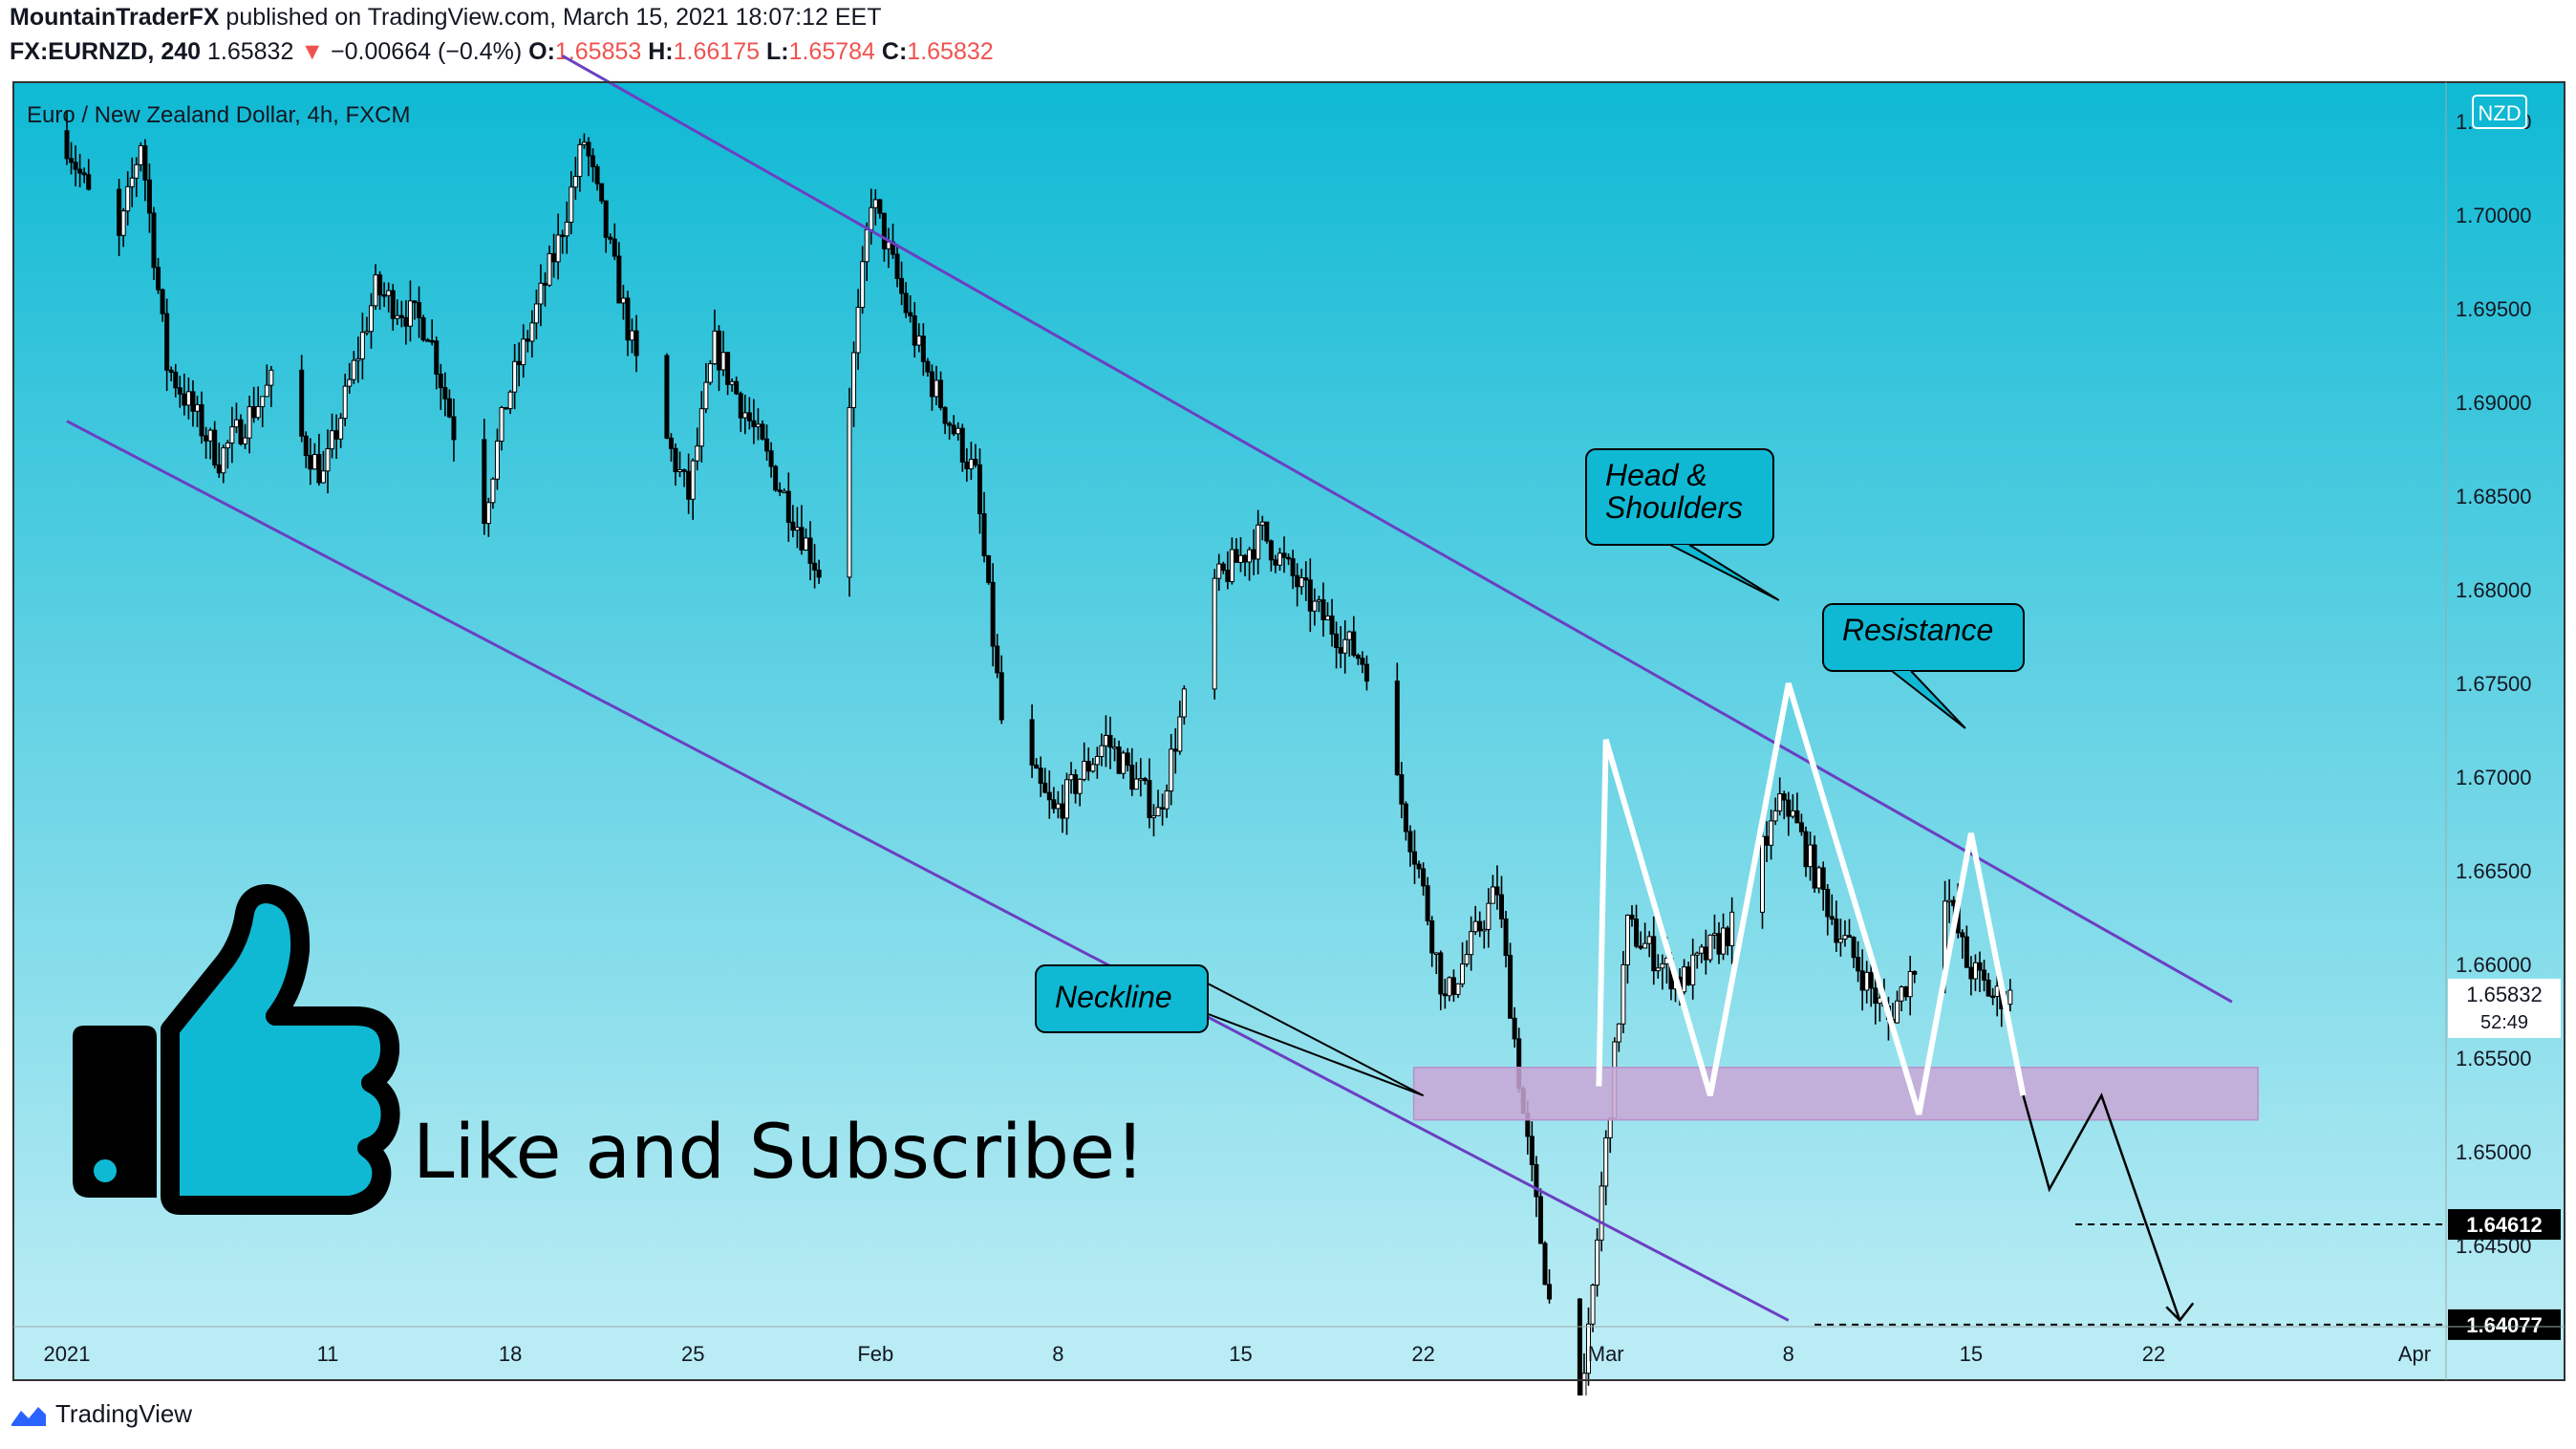 The width and height of the screenshot is (2576, 1449). I want to click on close-value: 1.65832, so click(950, 51).